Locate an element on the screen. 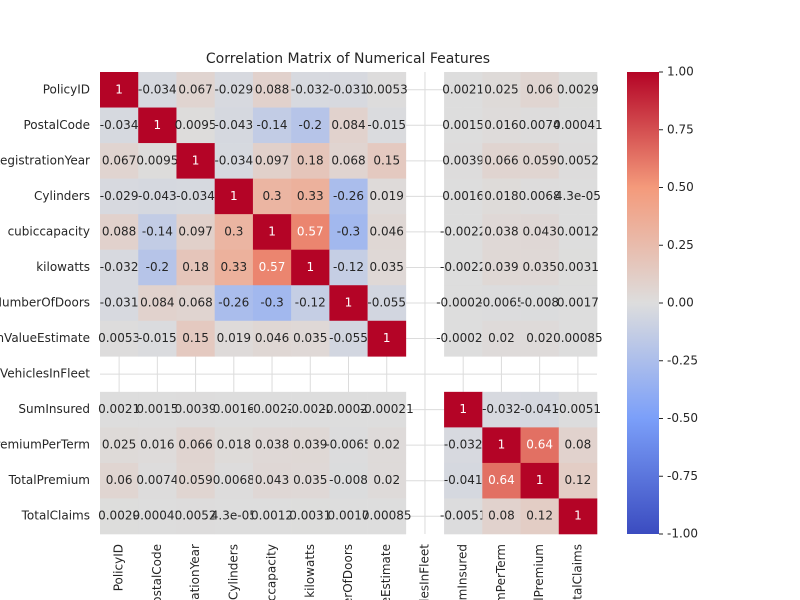  colorbar-tick-label: -0.25 is located at coordinates (682, 360).